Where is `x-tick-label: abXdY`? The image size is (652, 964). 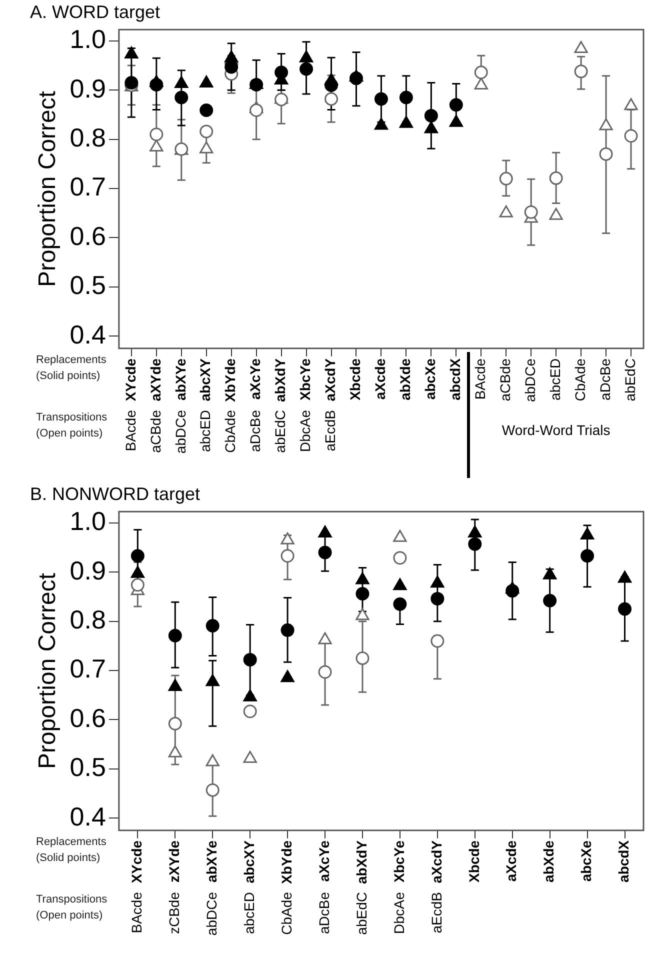
x-tick-label: abXdY is located at coordinates (280, 380).